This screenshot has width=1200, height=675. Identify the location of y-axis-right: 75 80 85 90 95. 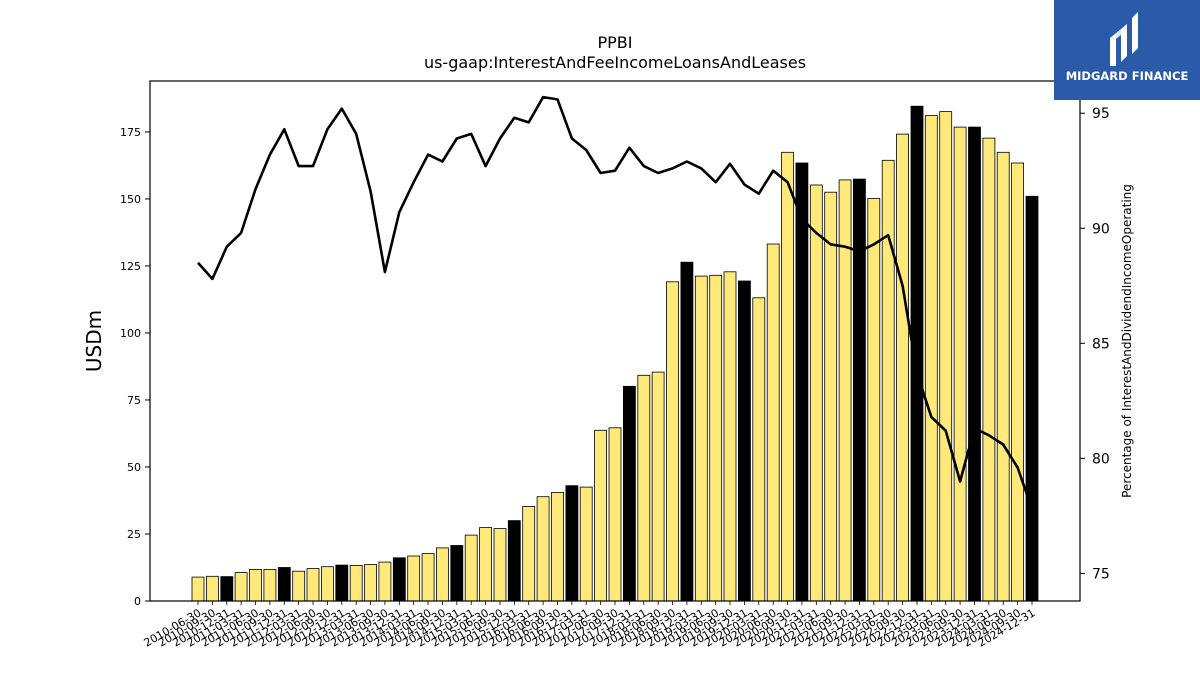
(1095, 344).